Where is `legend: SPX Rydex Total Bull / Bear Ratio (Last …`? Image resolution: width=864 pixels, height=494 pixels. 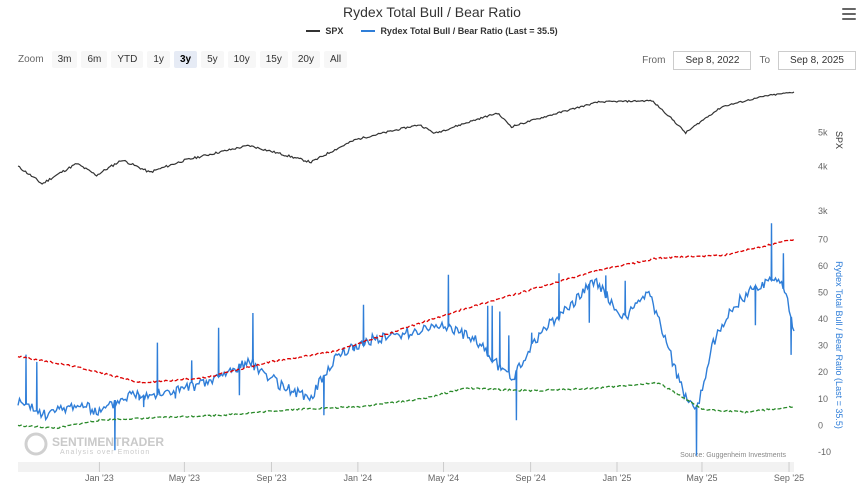 legend: SPX Rydex Total Bull / Bear Ratio (Last … is located at coordinates (432, 31).